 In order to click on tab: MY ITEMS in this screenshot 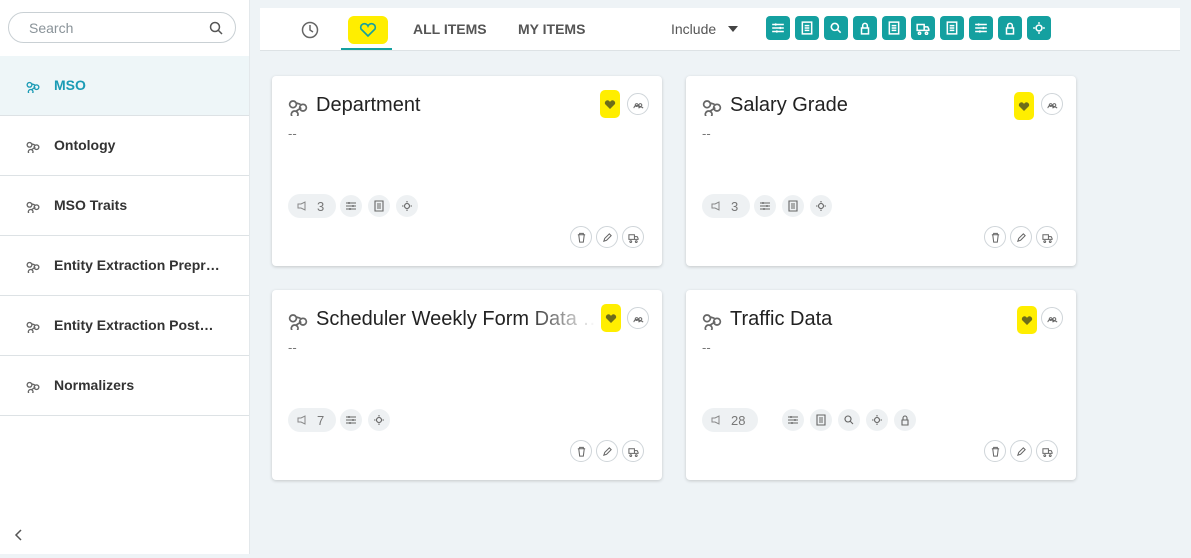, I will do `click(552, 29)`.